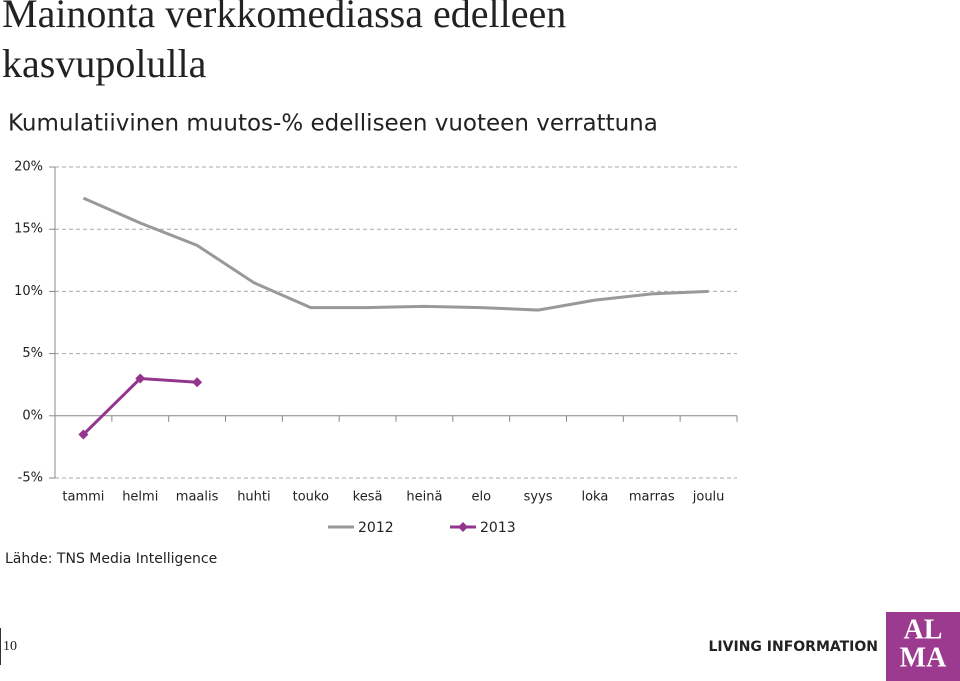 The height and width of the screenshot is (681, 960). I want to click on page-number: 10, so click(10, 646).